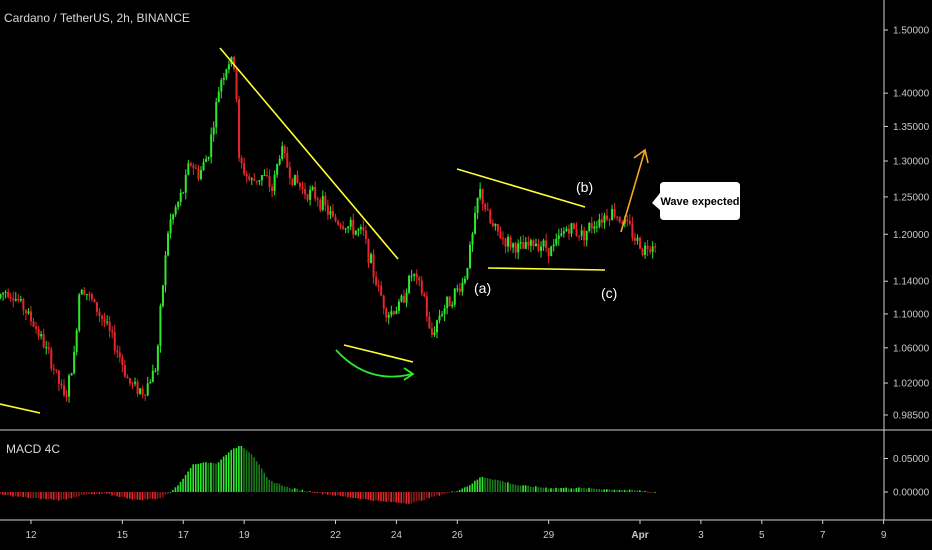 The width and height of the screenshot is (932, 550). I want to click on time-axis: 12 15 17 19 22 24 26 29 Apr 3 5 7 9, so click(456, 530).